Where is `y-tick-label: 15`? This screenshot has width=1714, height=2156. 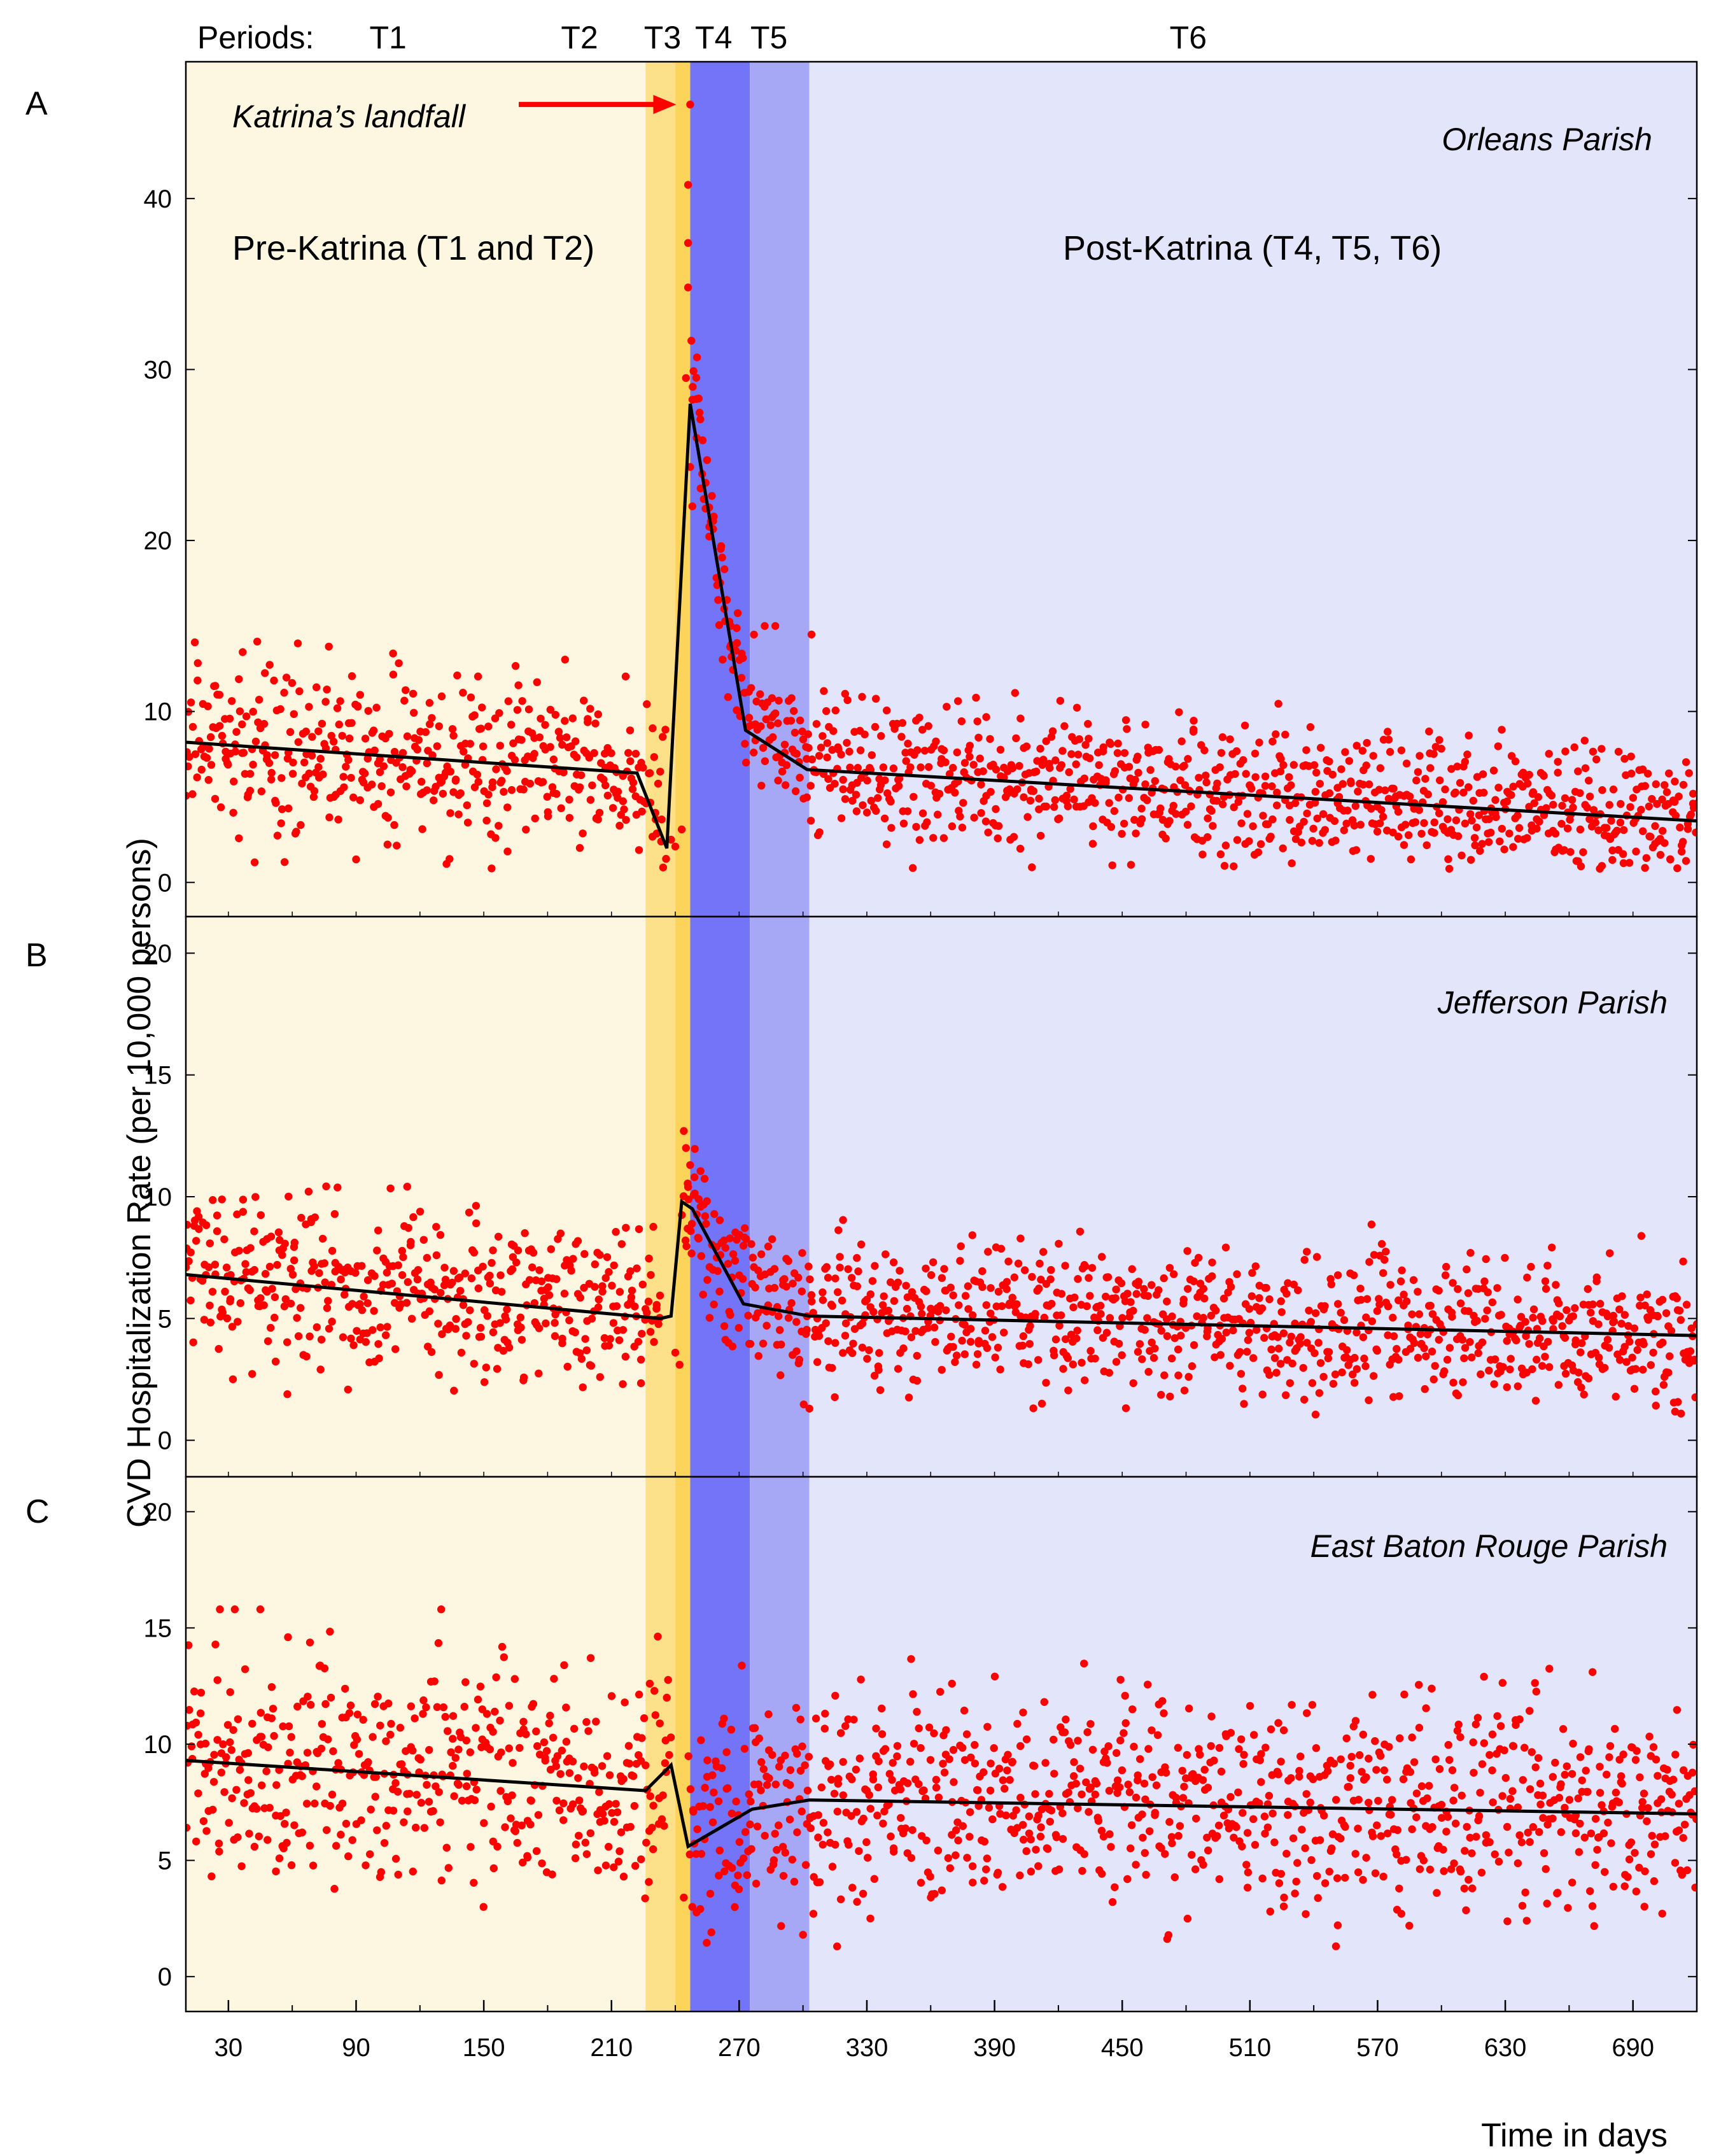
y-tick-label: 15 is located at coordinates (158, 1076).